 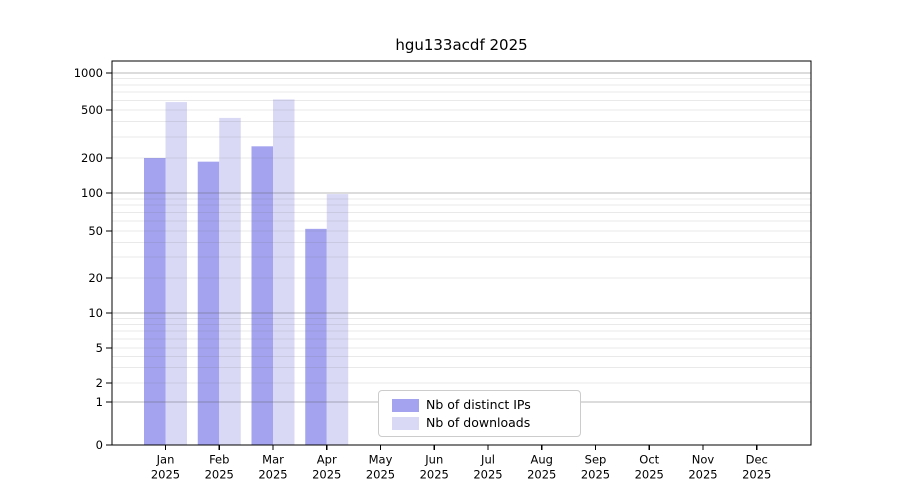 I want to click on legend-swatch-distinct-ips, so click(x=405, y=405).